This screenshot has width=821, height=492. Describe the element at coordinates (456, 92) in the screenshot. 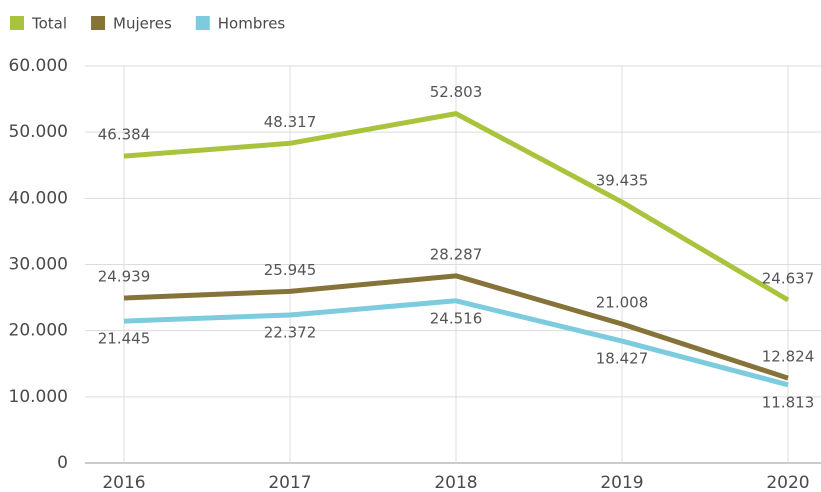

I see `data-label: 52.803` at that location.